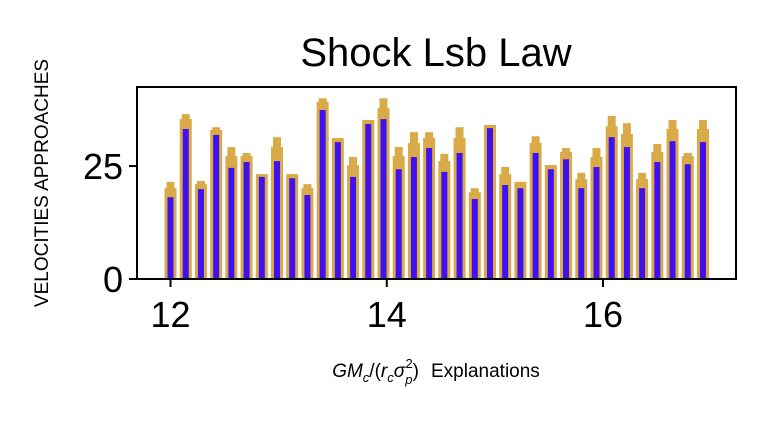  What do you see at coordinates (400, 371) in the screenshot?
I see `xlabel-math-5: σ` at bounding box center [400, 371].